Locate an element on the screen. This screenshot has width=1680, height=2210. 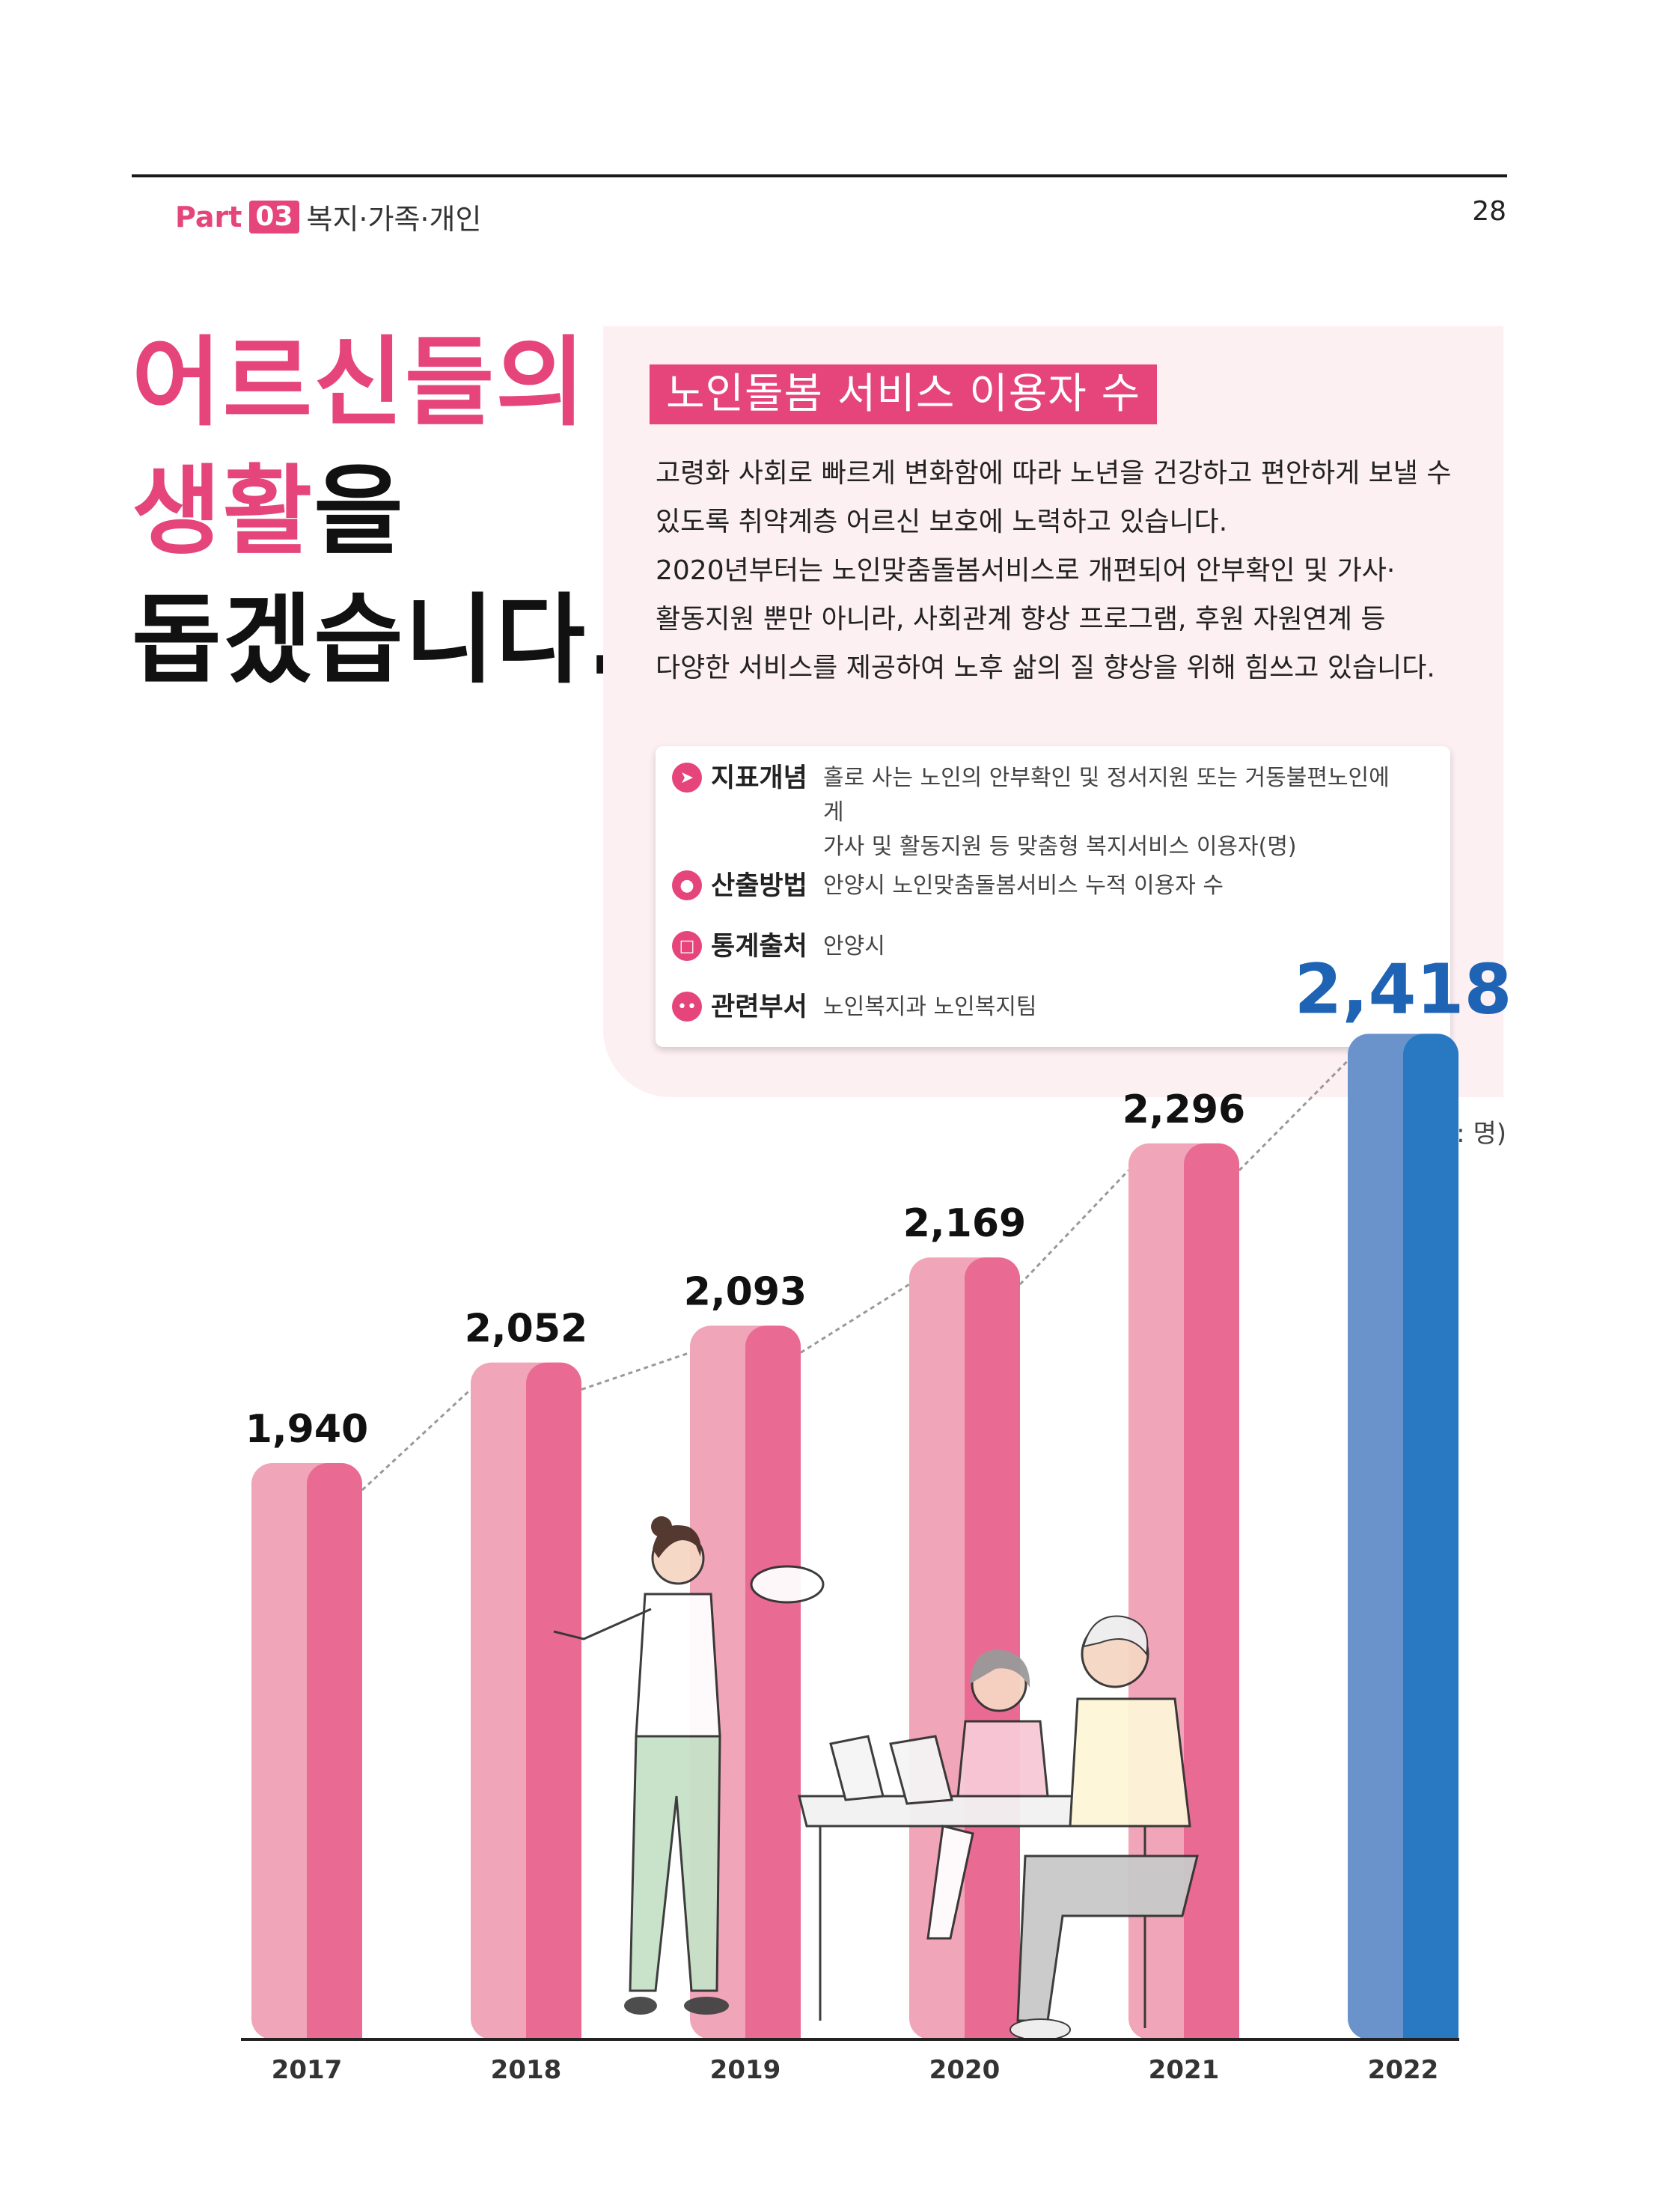
info-body-line: 다양한 서비스를 제공하여 노후 삶의 질 향상을 위해 힘쓰고 있습니다. is located at coordinates (1045, 668).